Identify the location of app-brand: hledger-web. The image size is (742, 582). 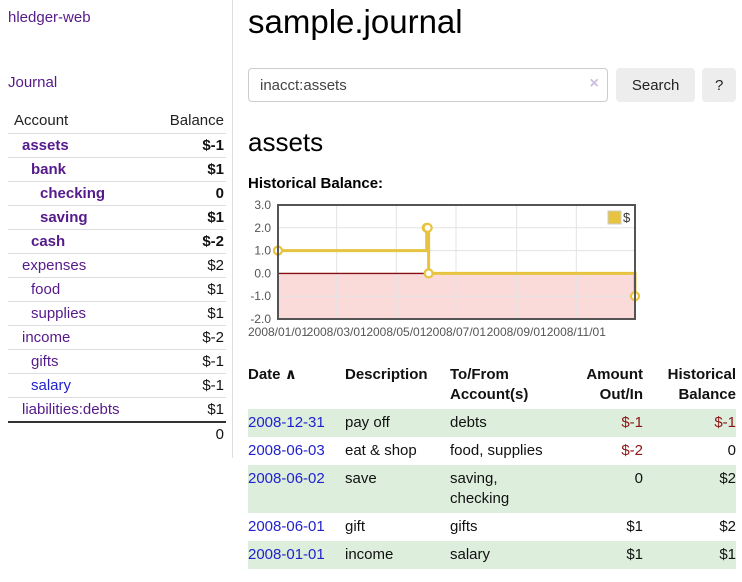
(117, 18).